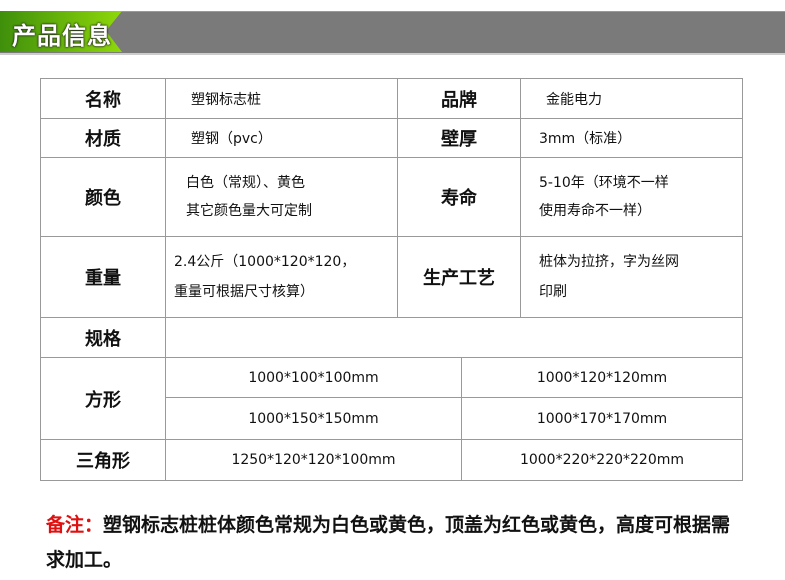 The height and width of the screenshot is (580, 785). Describe the element at coordinates (631, 277) in the screenshot. I see `value-process: 桩体为拉挤，字为丝网 印刷` at that location.